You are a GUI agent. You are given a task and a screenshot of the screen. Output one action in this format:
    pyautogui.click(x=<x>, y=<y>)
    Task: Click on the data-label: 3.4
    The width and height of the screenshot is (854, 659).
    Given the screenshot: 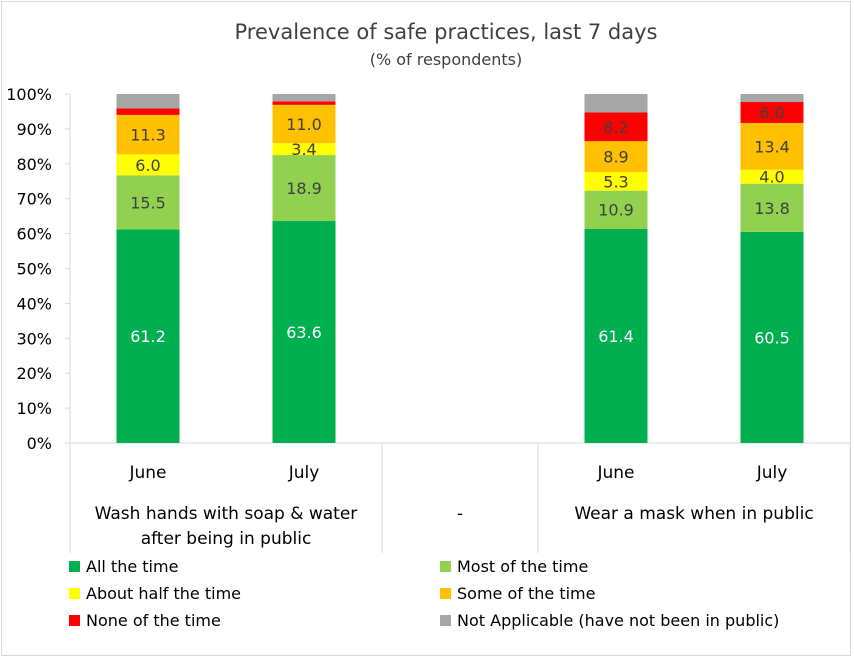 What is the action you would take?
    pyautogui.click(x=303, y=149)
    